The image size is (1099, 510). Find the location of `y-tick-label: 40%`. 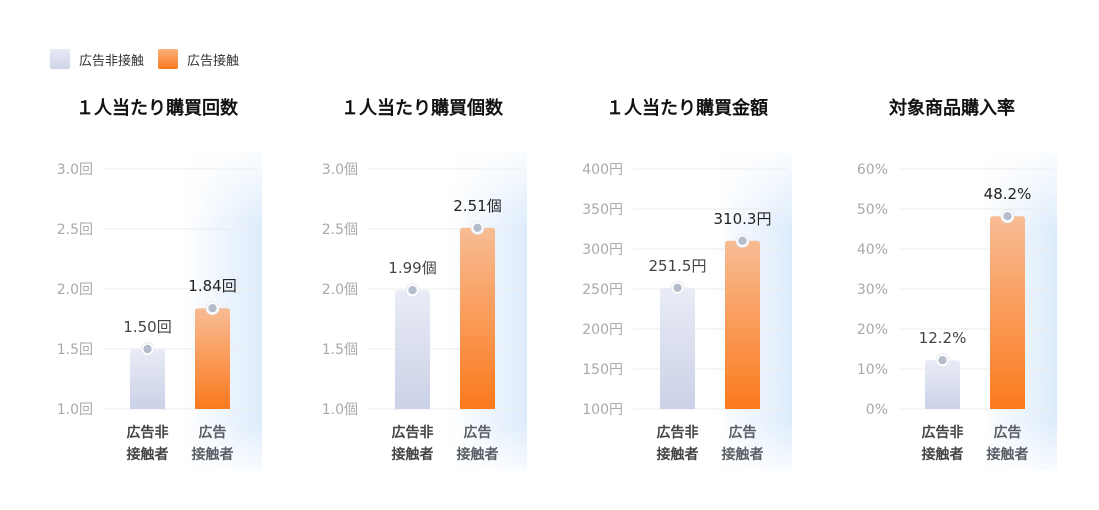

y-tick-label: 40% is located at coordinates (872, 250).